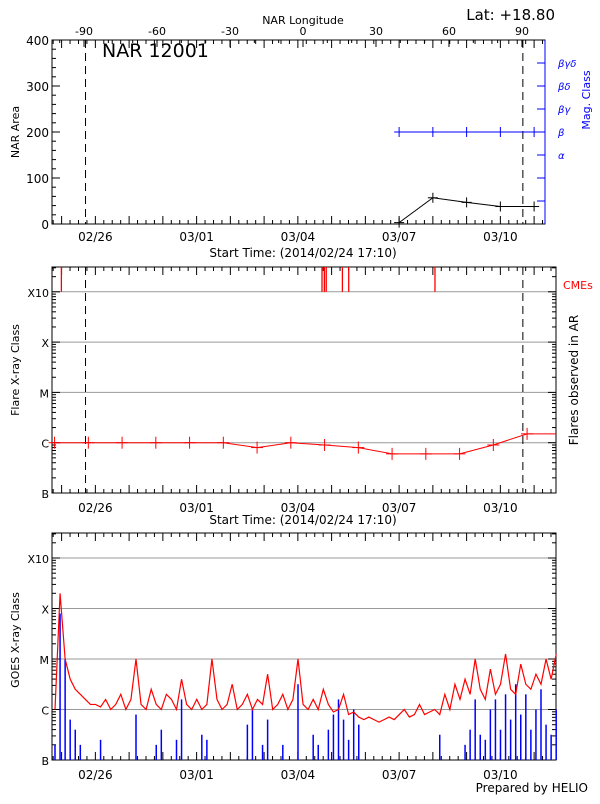  What do you see at coordinates (305, 658) in the screenshot?
I see `goes-long-channel-line` at bounding box center [305, 658].